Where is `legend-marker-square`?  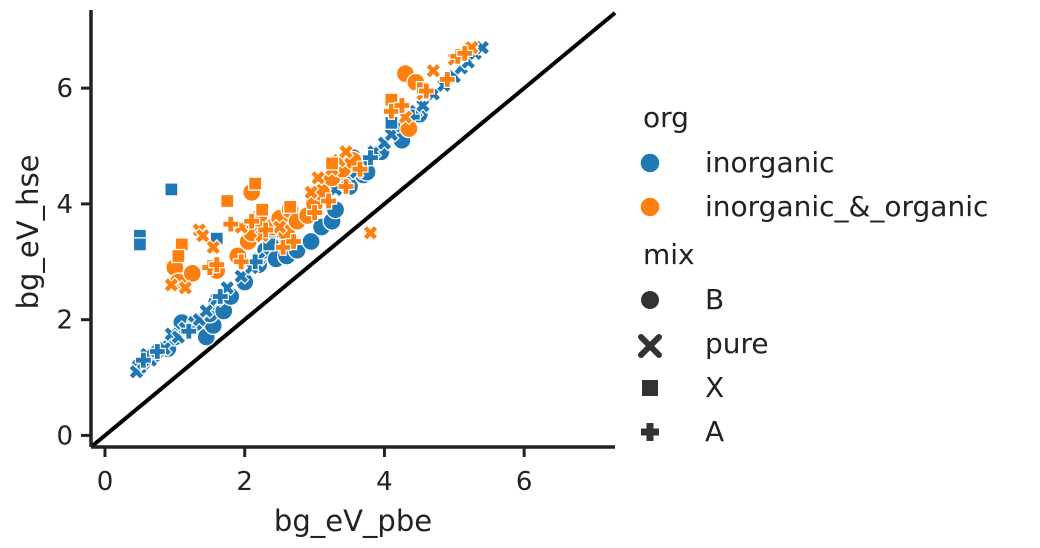
legend-marker-square is located at coordinates (650, 388).